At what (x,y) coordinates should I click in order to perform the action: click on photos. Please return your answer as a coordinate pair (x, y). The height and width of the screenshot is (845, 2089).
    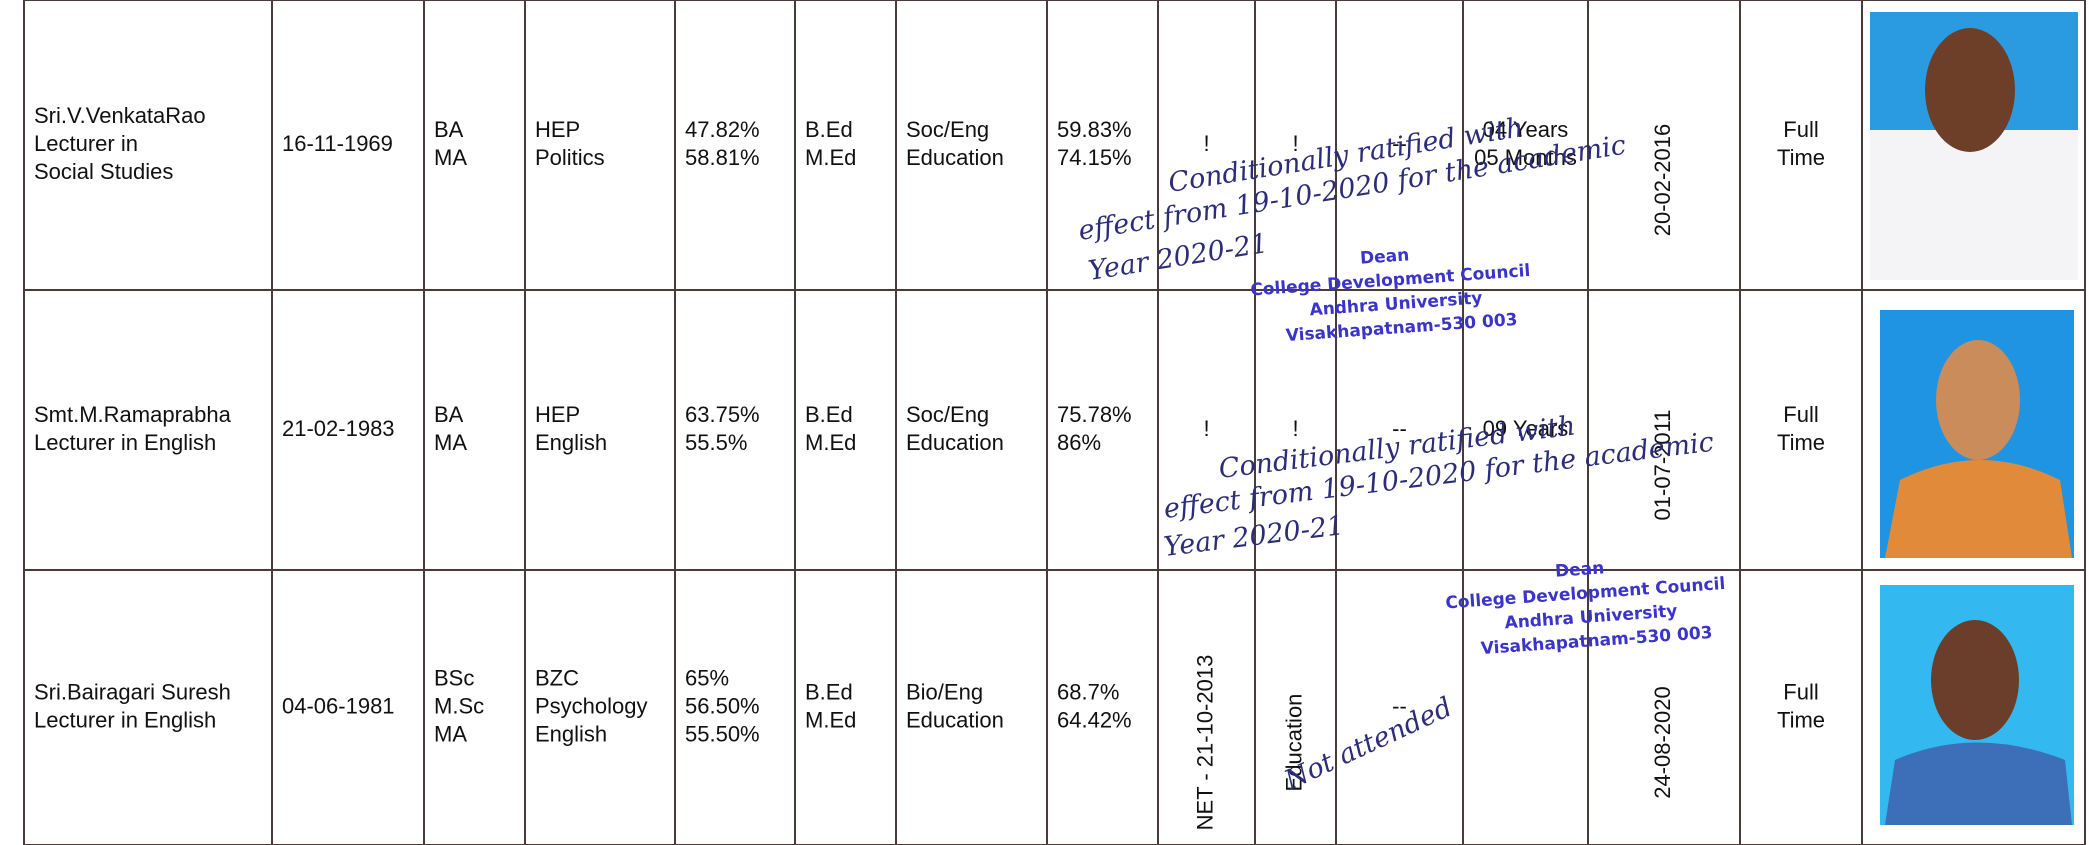
    Looking at the image, I should click on (1974, 418).